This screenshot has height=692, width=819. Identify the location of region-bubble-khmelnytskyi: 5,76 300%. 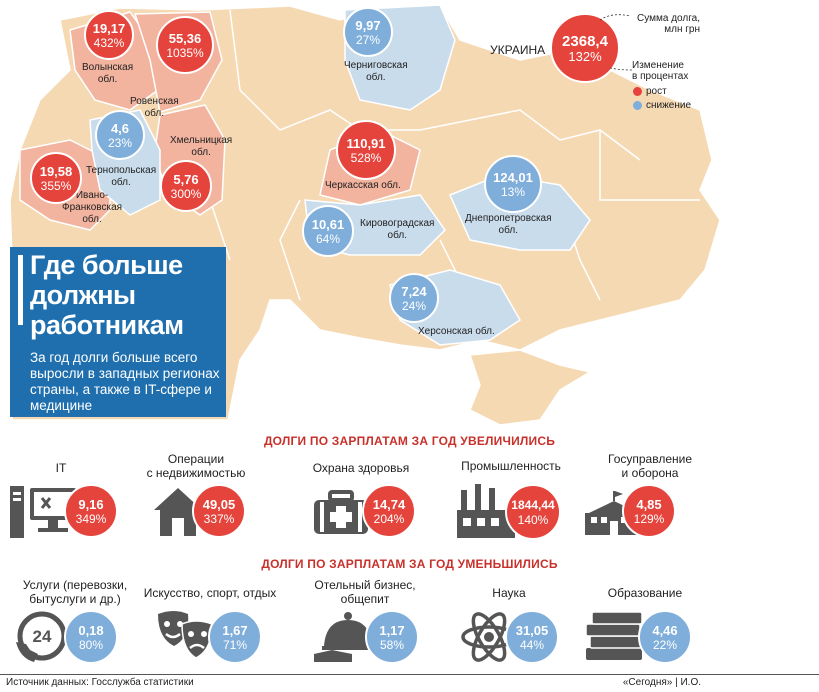
(186, 186).